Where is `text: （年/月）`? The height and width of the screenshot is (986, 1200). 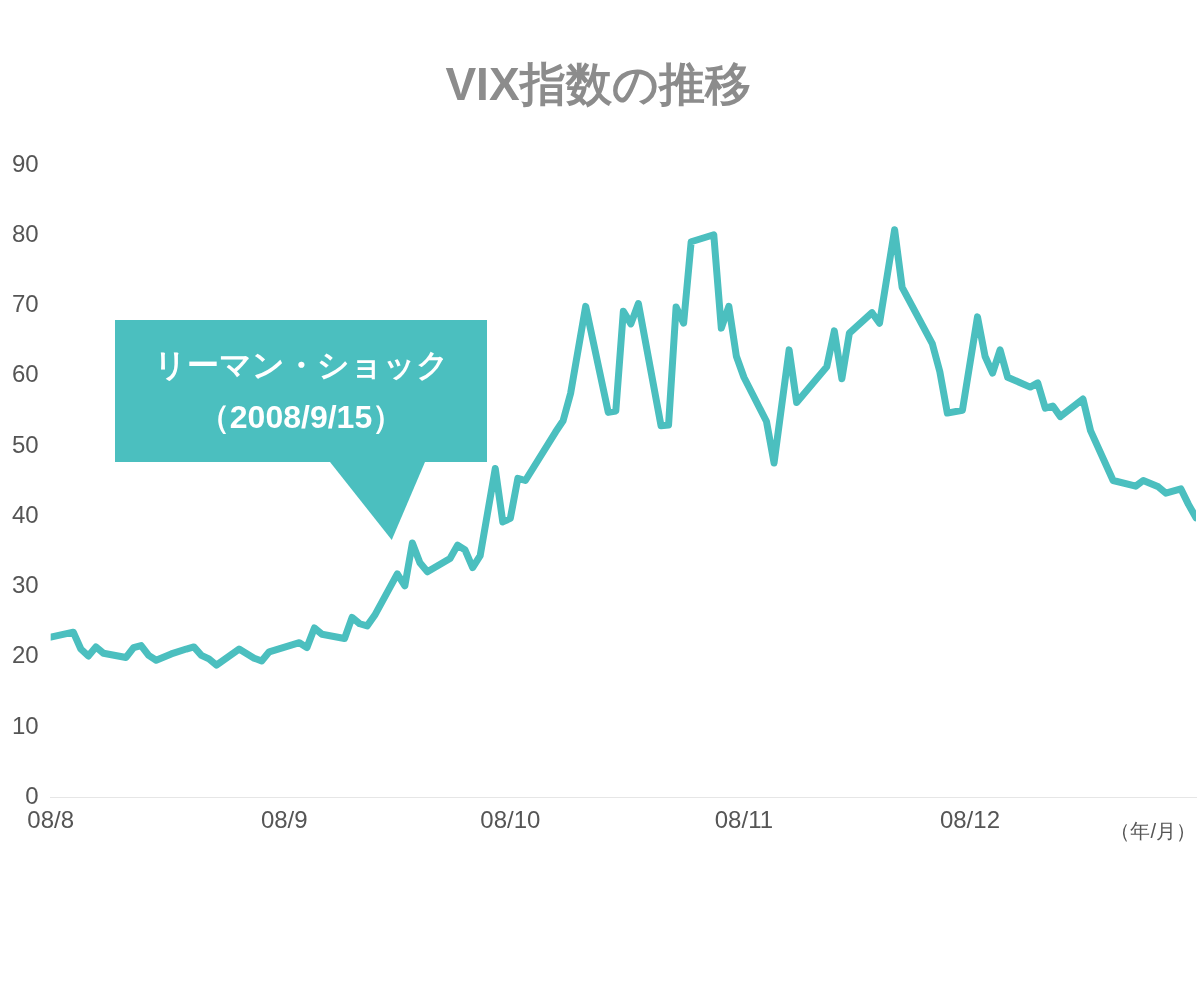 text: （年/月） is located at coordinates (1153, 831).